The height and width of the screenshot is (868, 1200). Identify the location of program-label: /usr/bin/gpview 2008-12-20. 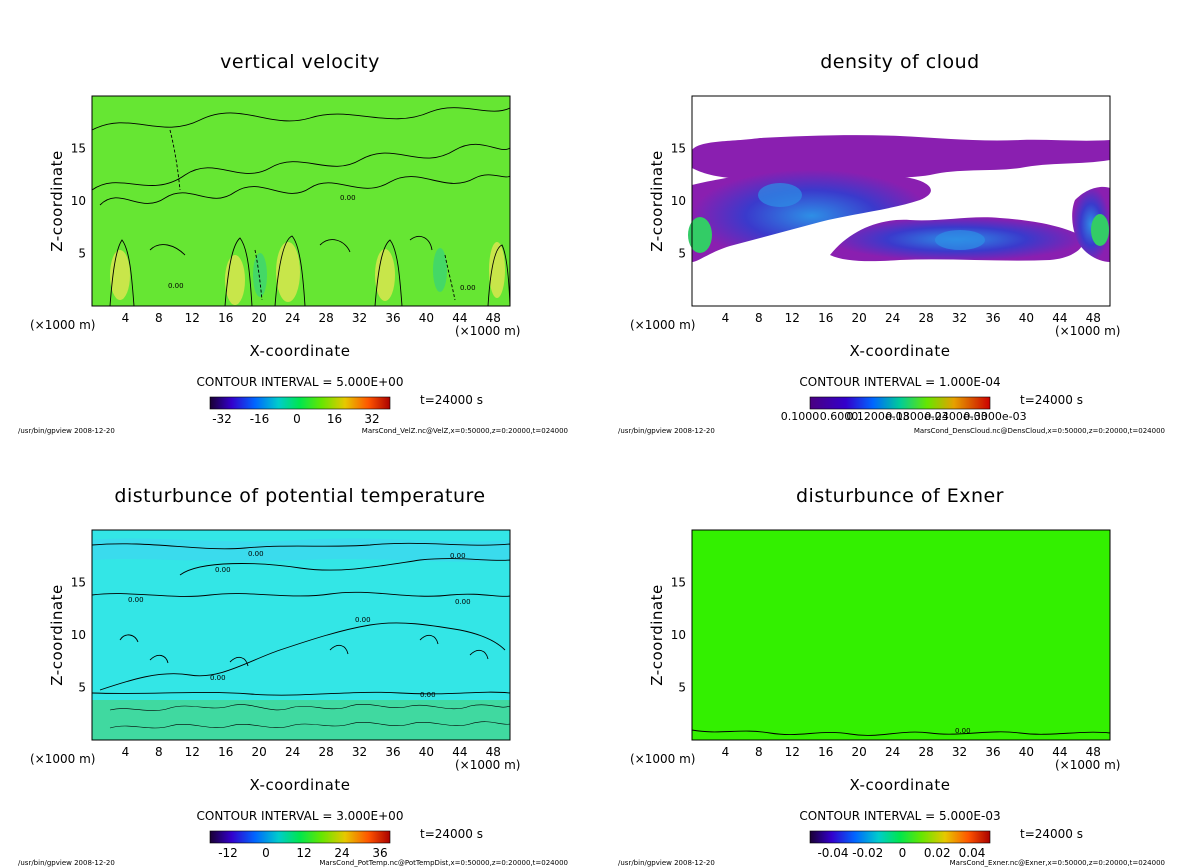
(66, 863).